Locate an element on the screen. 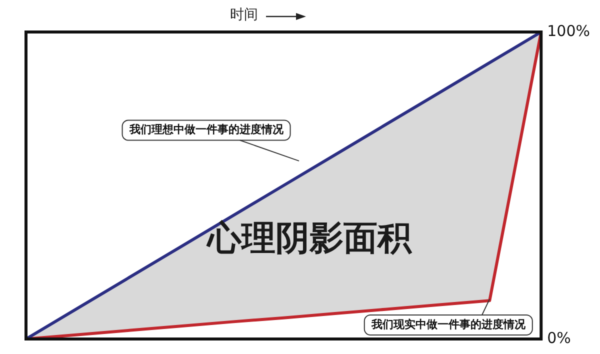  annotation: 我们现实中做一件事的进度情况 is located at coordinates (448, 324).